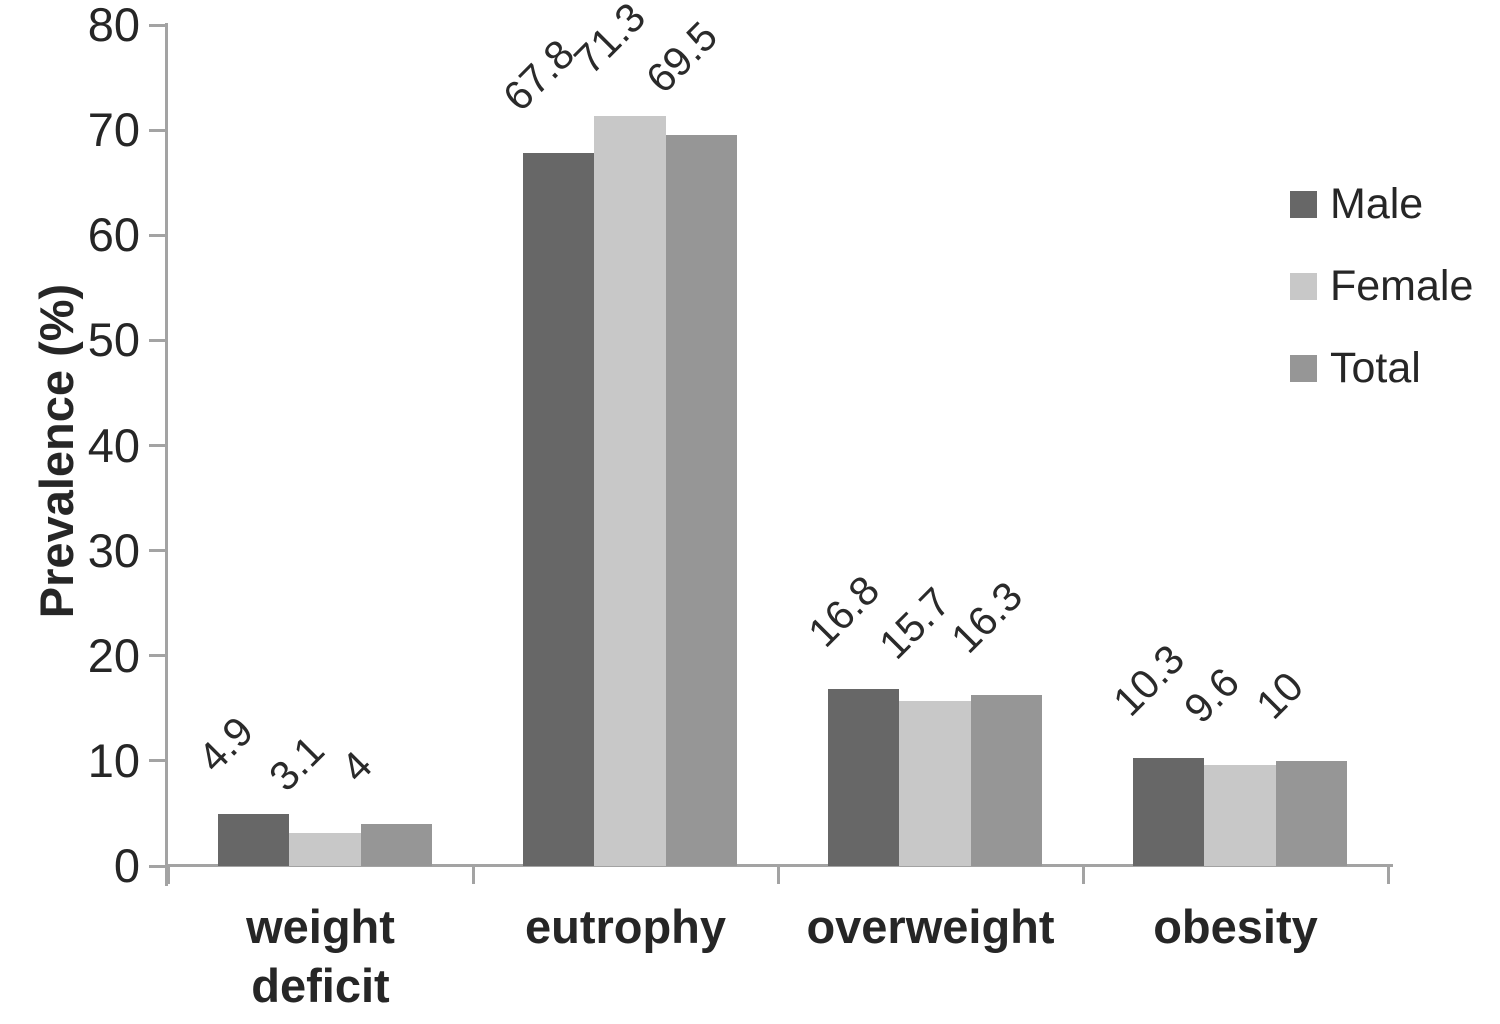 Image resolution: width=1500 pixels, height=1024 pixels. Describe the element at coordinates (625, 926) in the screenshot. I see `category-label: eutrophy` at that location.